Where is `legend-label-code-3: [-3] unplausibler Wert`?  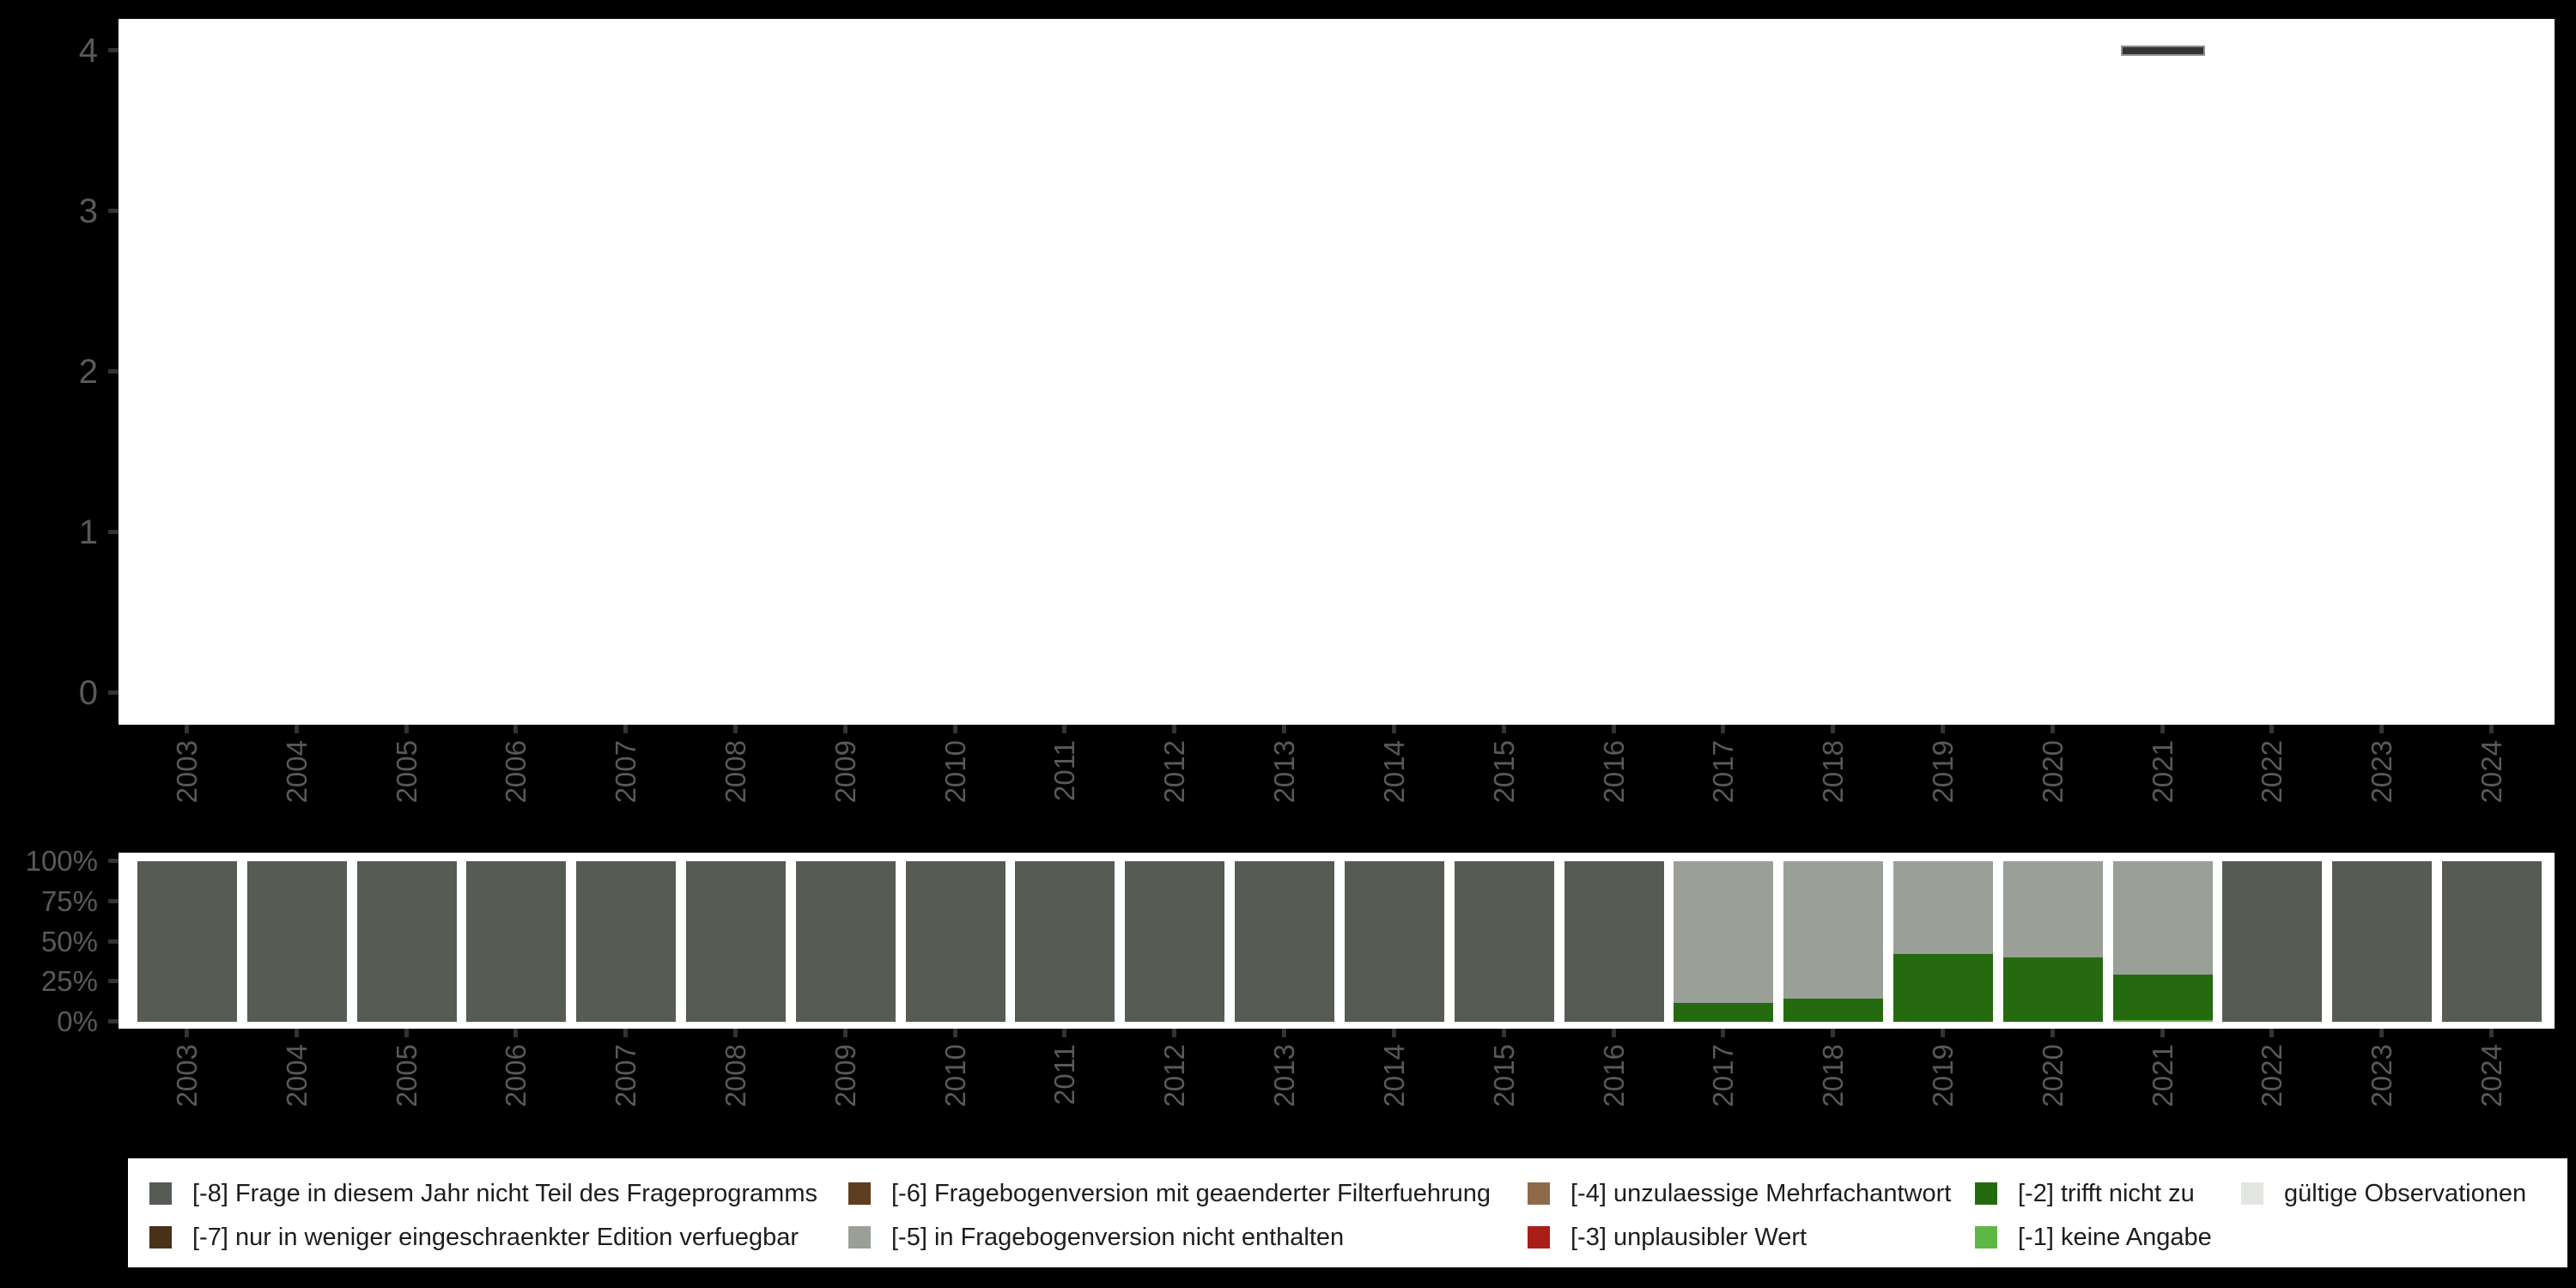
legend-label-code-3: [-3] unplausibler Wert is located at coordinates (1689, 1237).